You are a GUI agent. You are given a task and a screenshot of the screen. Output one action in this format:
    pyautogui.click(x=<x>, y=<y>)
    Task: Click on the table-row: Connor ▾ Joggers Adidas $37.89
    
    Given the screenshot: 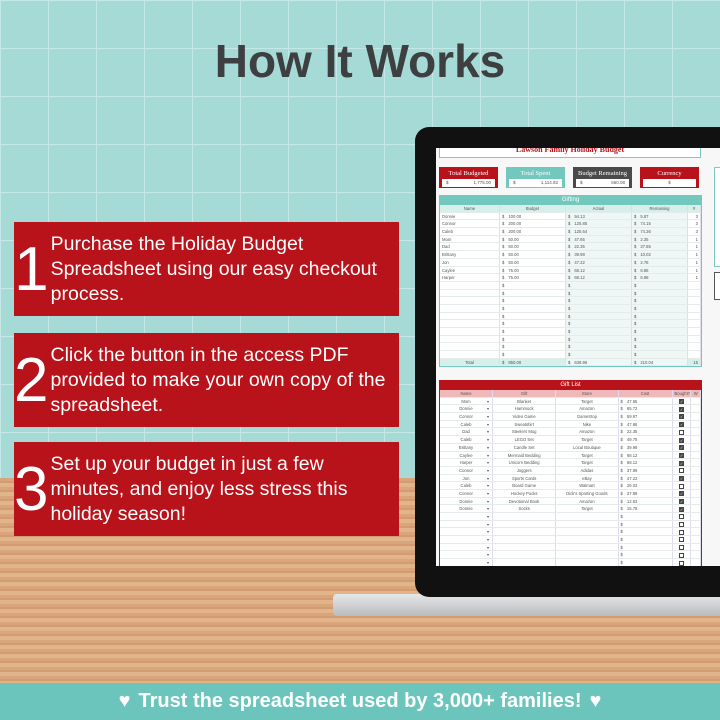 What is the action you would take?
    pyautogui.click(x=570, y=470)
    